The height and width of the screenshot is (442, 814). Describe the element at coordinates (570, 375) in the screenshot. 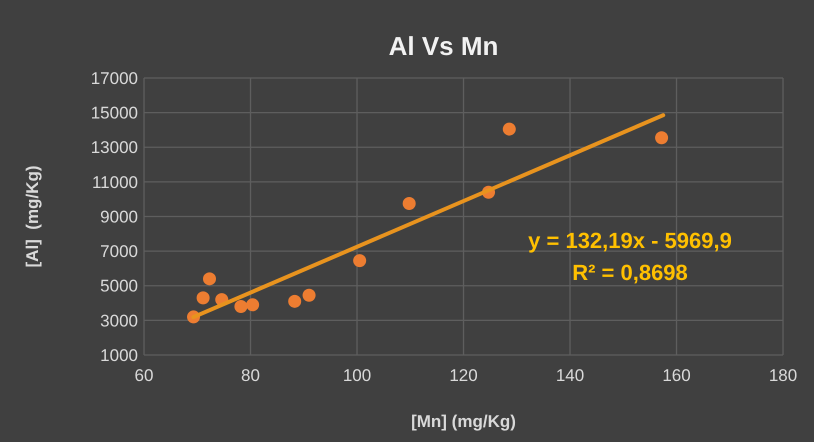

I see `x-tick-label: 140` at that location.